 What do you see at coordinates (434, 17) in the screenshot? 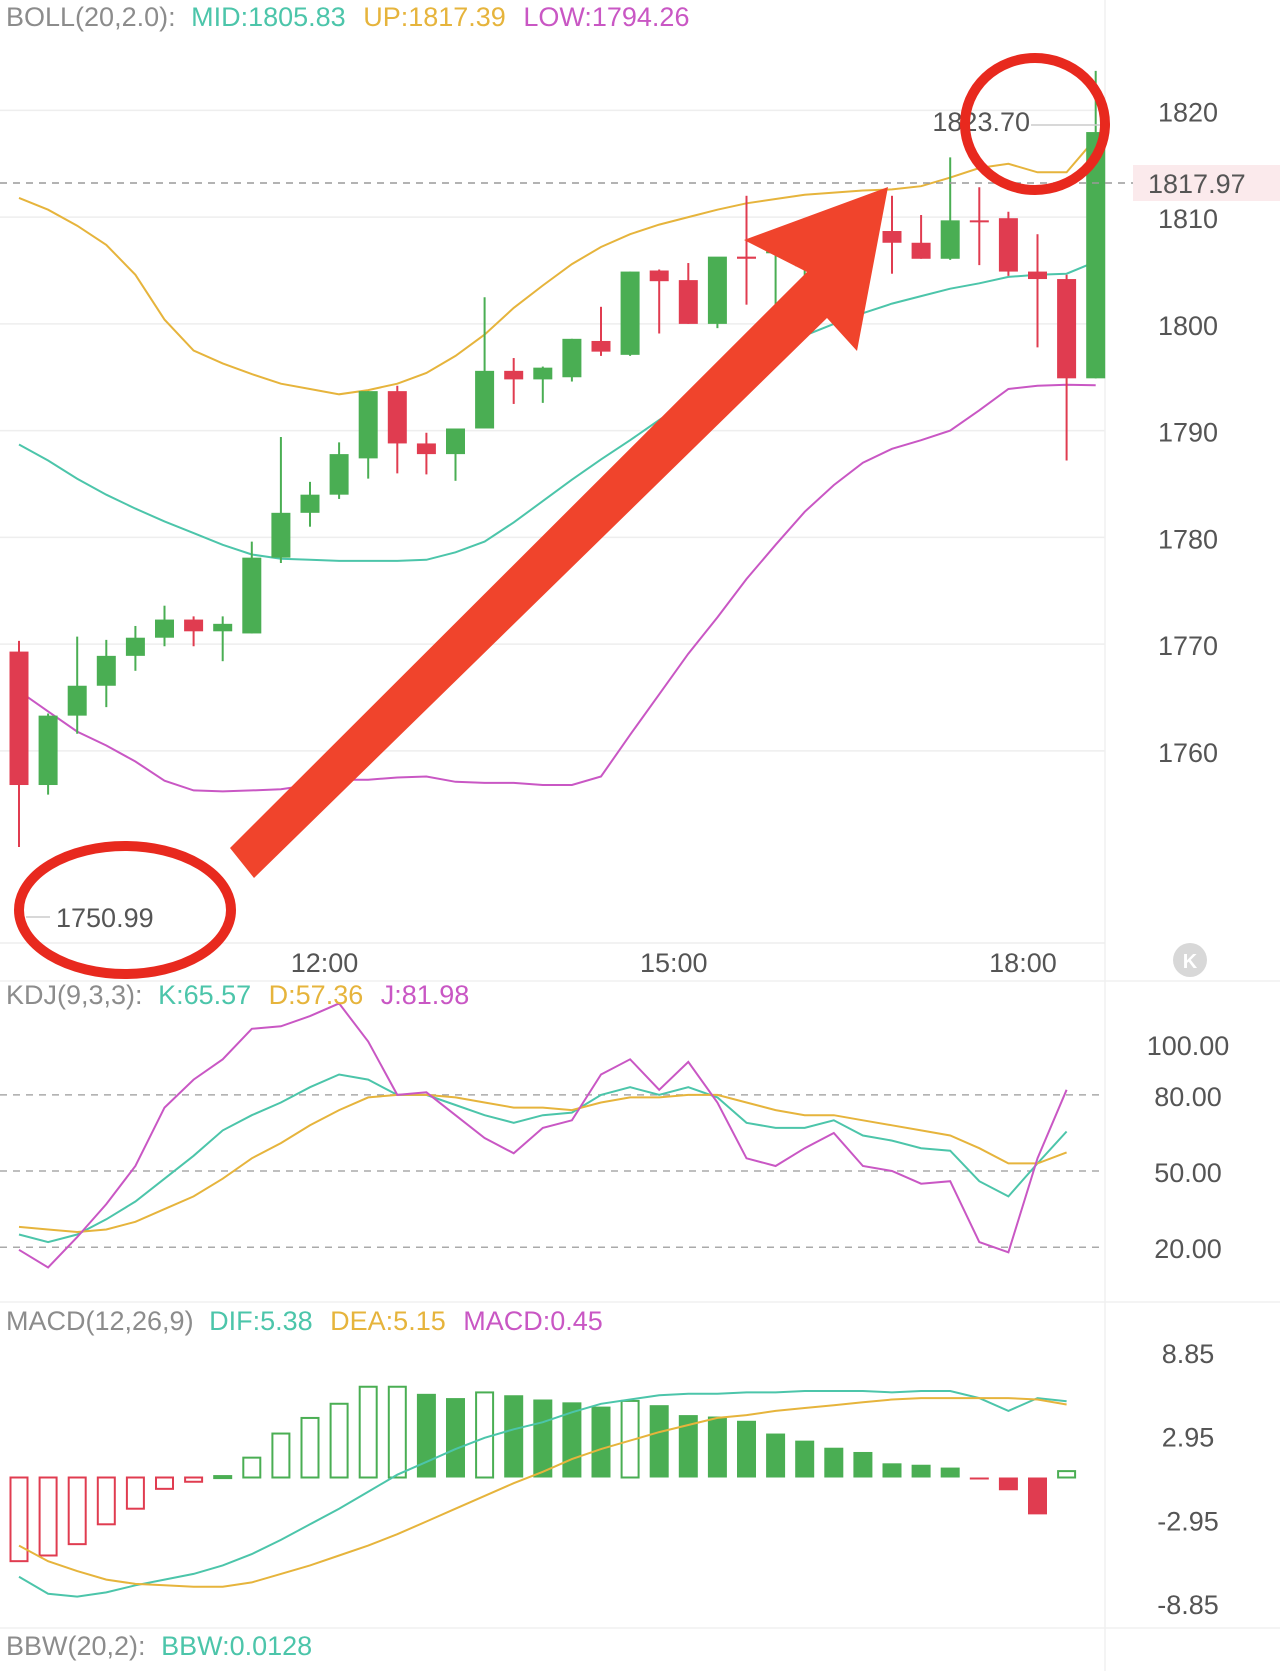
I see `boll-up-value: UP:1817.39` at bounding box center [434, 17].